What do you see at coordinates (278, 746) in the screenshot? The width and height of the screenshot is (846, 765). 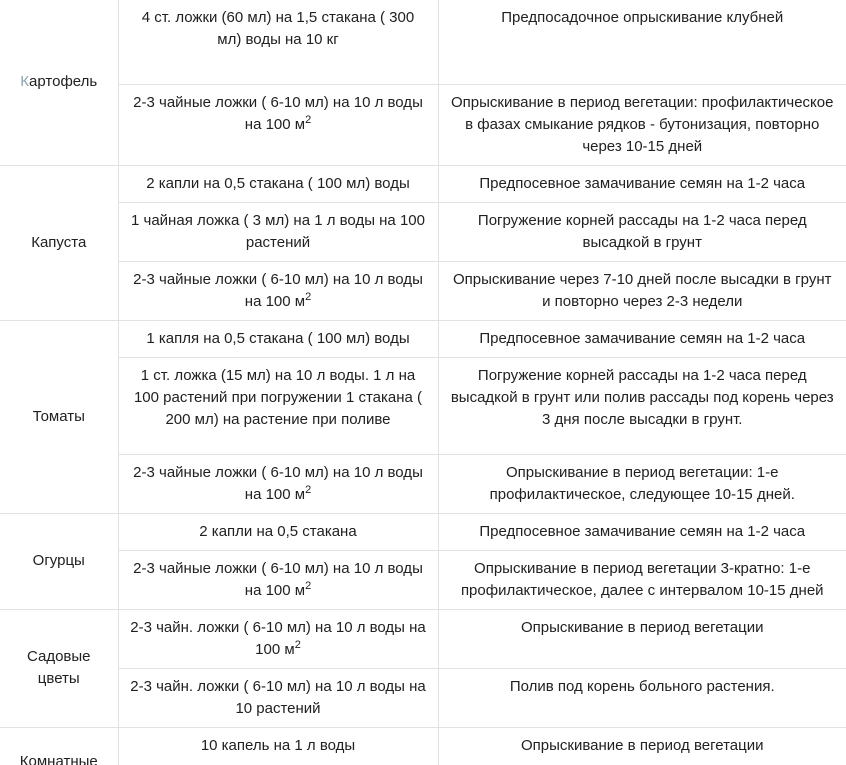 I see `dosage-cell: 10 капель на 1 л воды` at bounding box center [278, 746].